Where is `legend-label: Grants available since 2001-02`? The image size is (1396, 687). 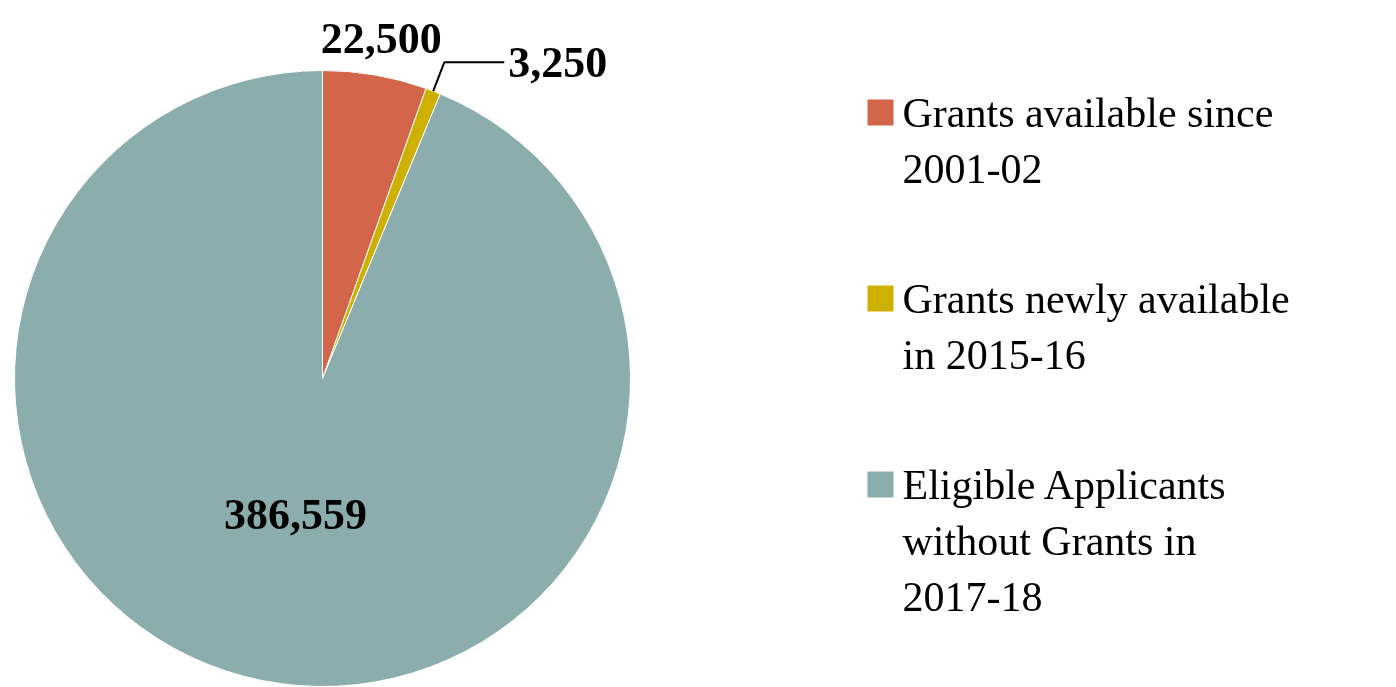 legend-label: Grants available since 2001-02 is located at coordinates (1088, 140).